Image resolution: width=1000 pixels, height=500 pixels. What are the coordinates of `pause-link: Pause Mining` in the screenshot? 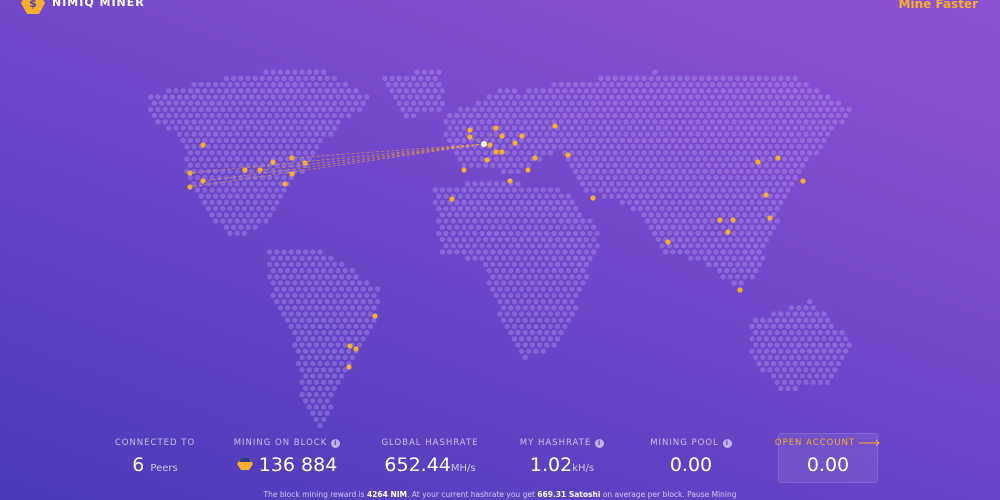 It's located at (712, 494).